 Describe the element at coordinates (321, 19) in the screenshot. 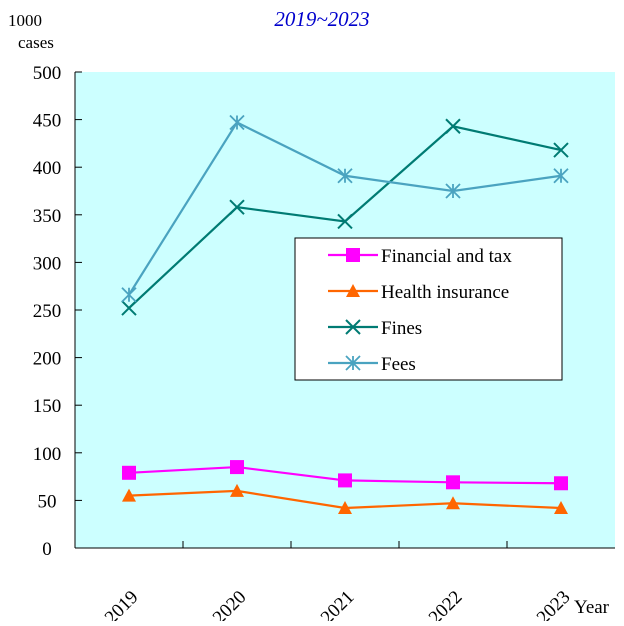

I see `chart-subtitle: 2019~2023` at that location.